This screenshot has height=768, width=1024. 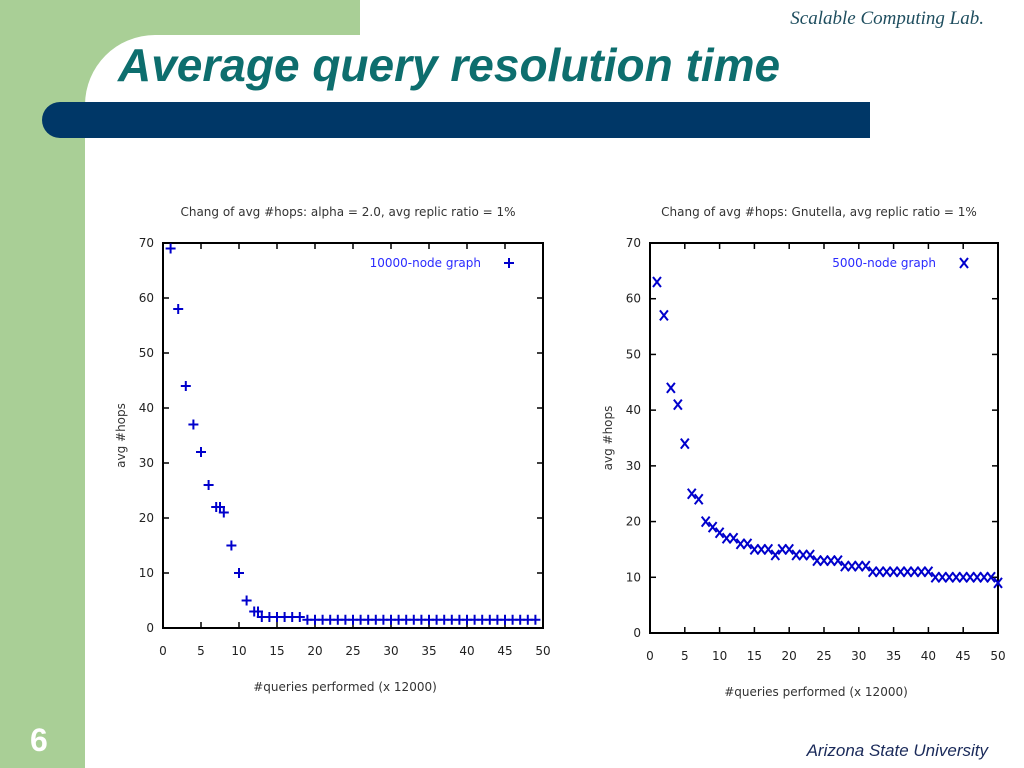 What do you see at coordinates (719, 656) in the screenshot?
I see `x-tick-label: 10` at bounding box center [719, 656].